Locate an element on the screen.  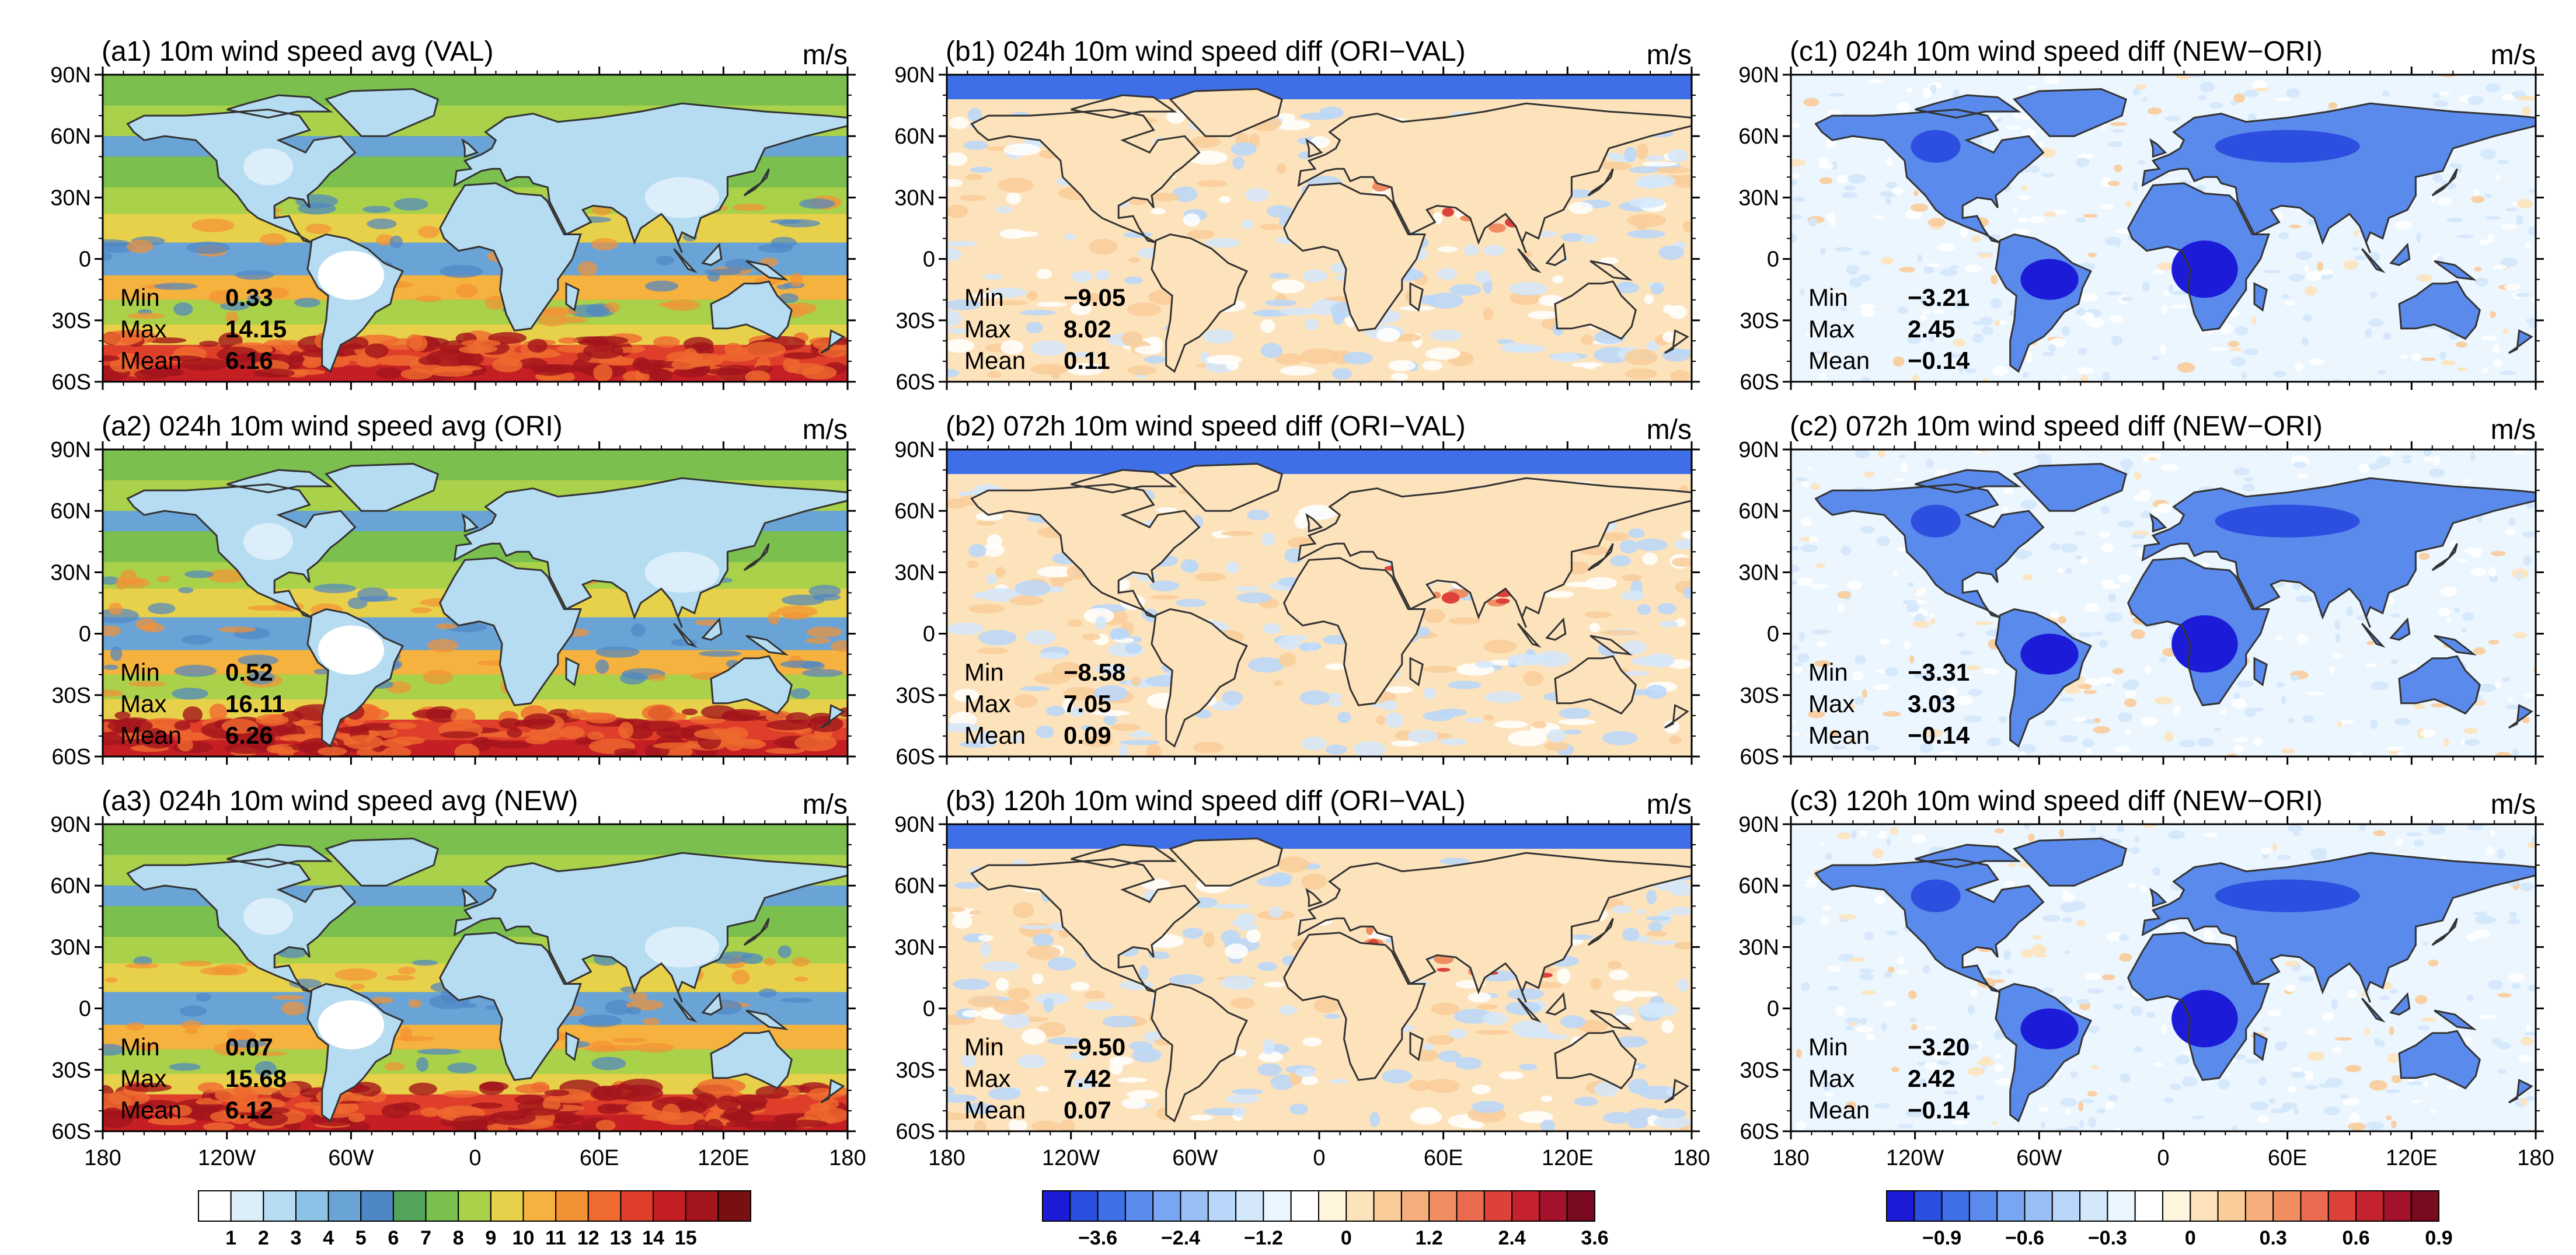
diff-newori-colorbar: −0.9 −0.6 −0.3 0 0.3 0.6 0.9 is located at coordinates (2170, 1219).